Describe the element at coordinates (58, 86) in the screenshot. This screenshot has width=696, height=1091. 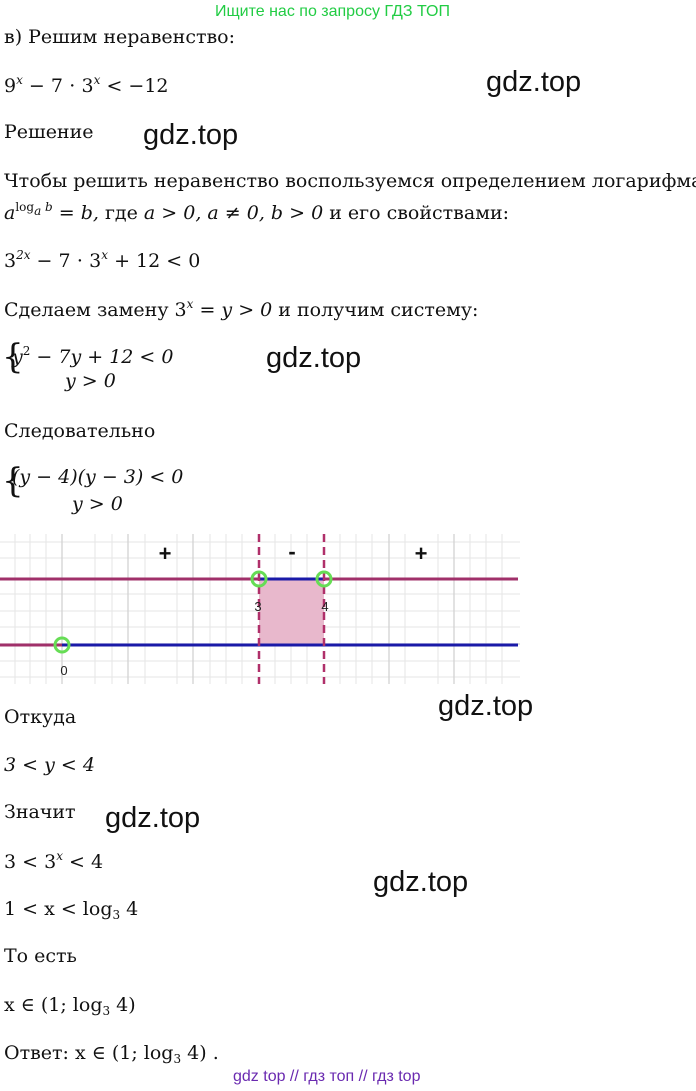
I see `ineq-mid: − 7 ⋅ 3` at that location.